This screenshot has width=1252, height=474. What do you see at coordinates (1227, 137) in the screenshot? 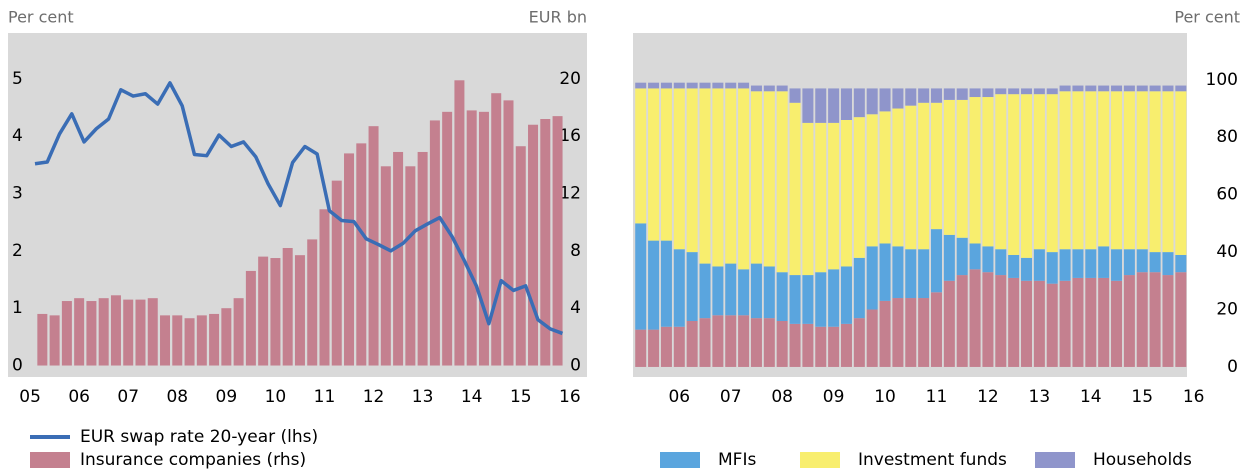
I see `y-tick-label: 80` at bounding box center [1227, 137].